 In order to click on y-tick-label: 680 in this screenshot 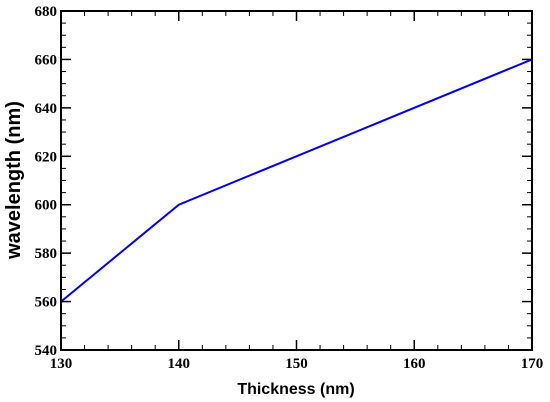, I will do `click(46, 12)`.